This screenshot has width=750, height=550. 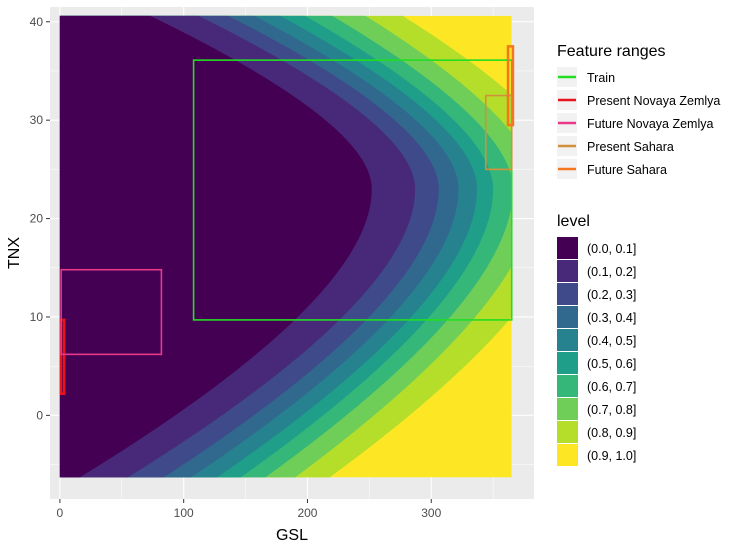 I want to click on legend-label: (0.8, 0.9], so click(x=611, y=433).